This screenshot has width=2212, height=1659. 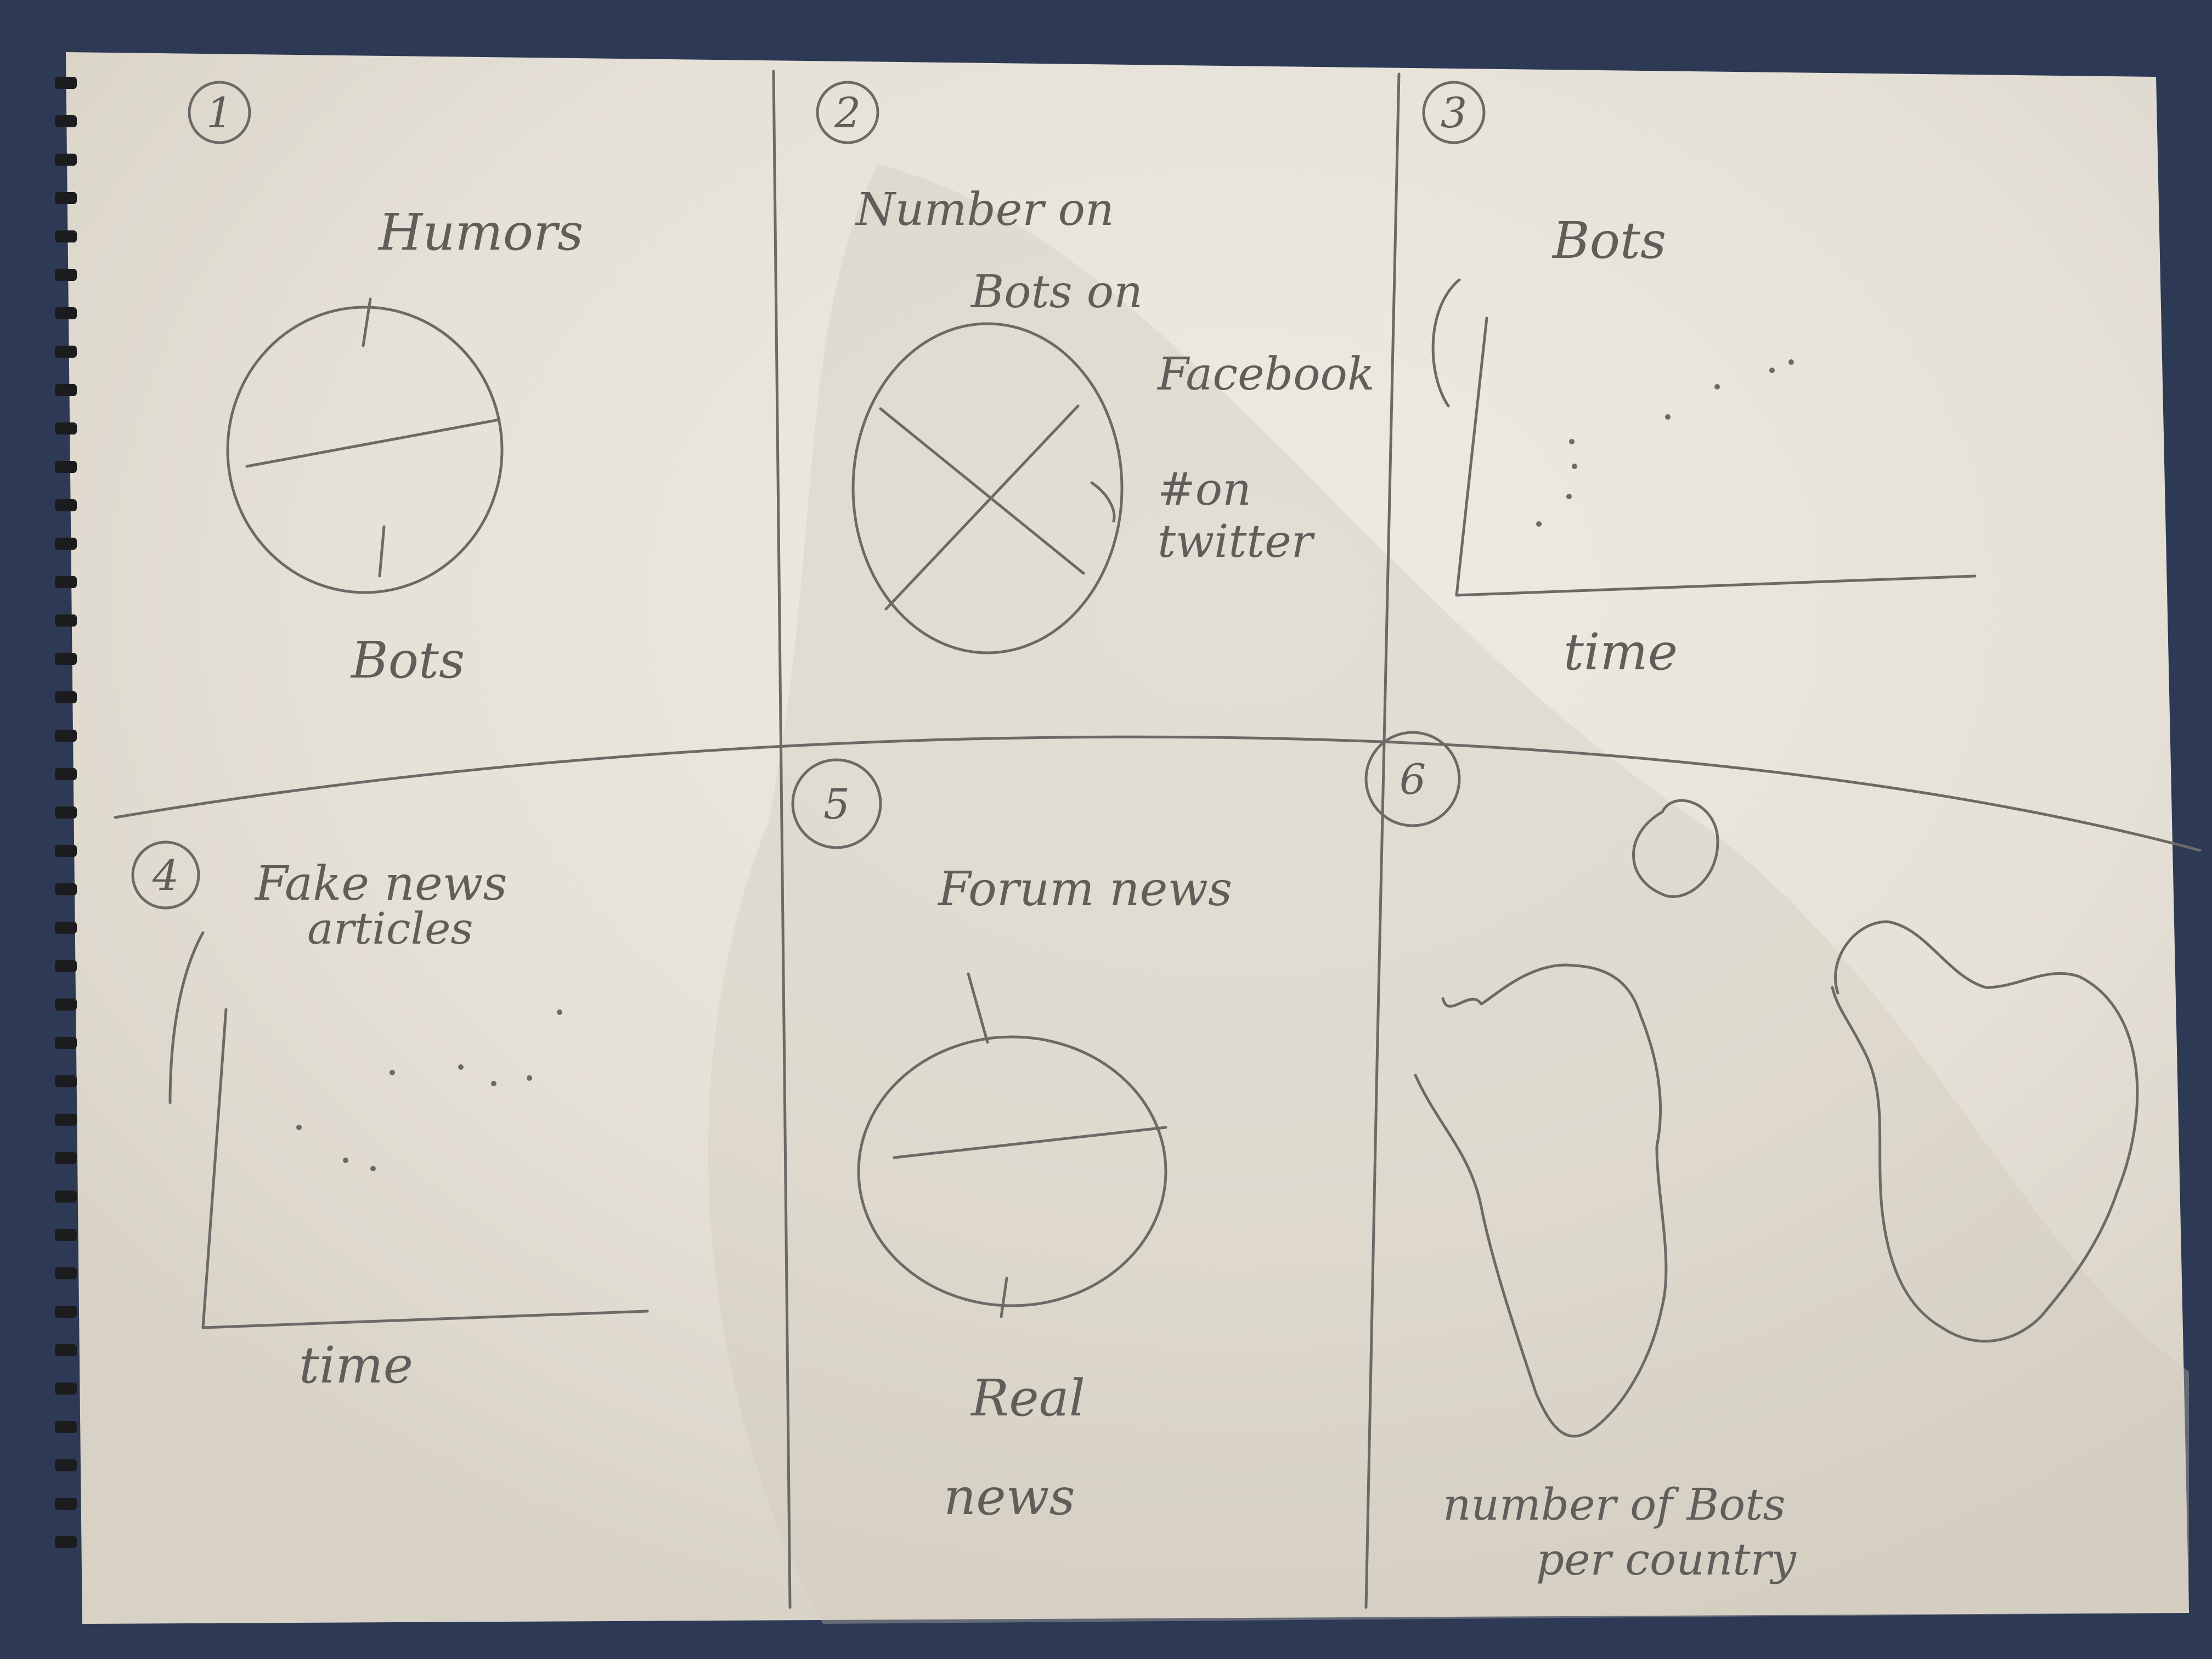 I want to click on slice-label-facebook: Facebook, so click(x=1266, y=374).